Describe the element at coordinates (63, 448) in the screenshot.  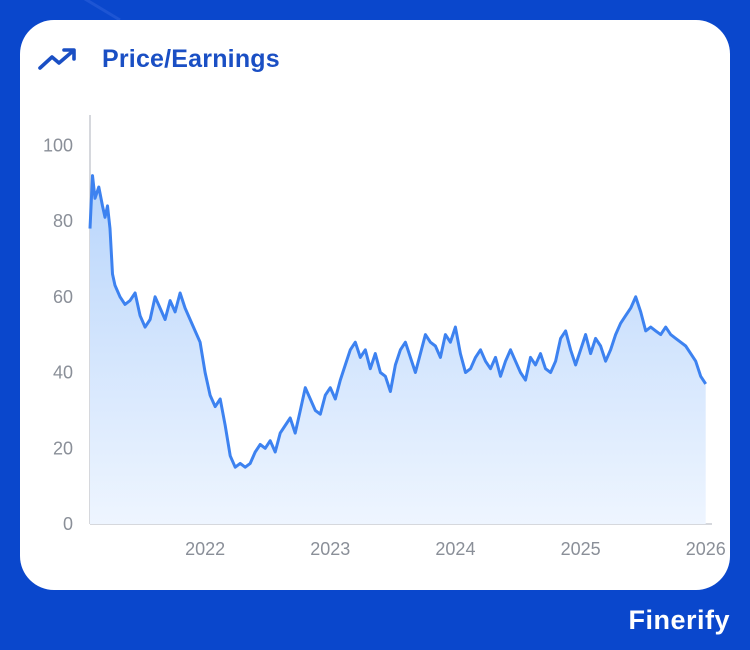
I see `y-tick-label: 20` at that location.